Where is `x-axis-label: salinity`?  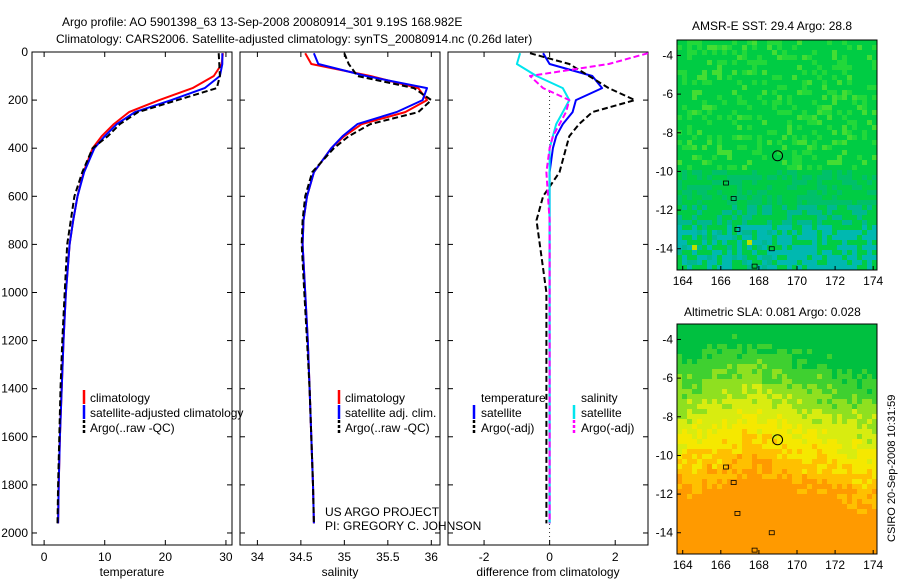
x-axis-label: salinity is located at coordinates (340, 572).